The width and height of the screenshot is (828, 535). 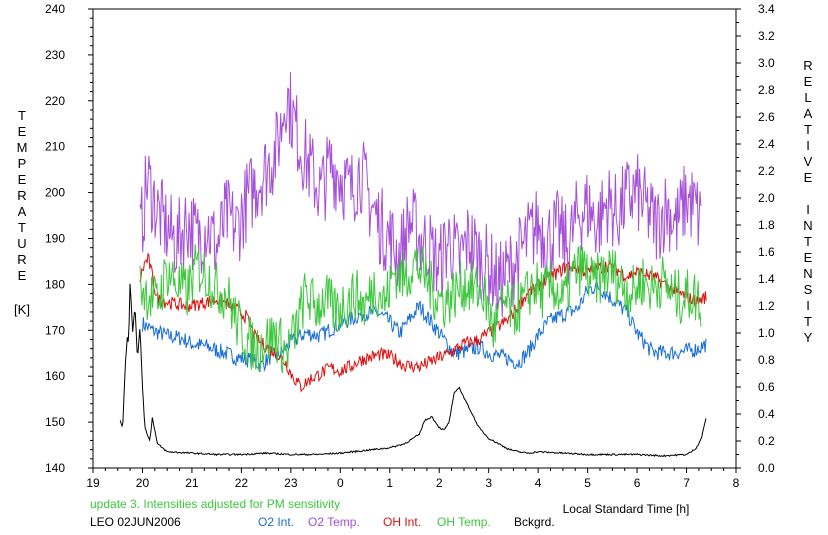 I want to click on legend: O2 Int. O2 Temp. OH Int. OH Temp. Bckgrd., so click(x=406, y=522).